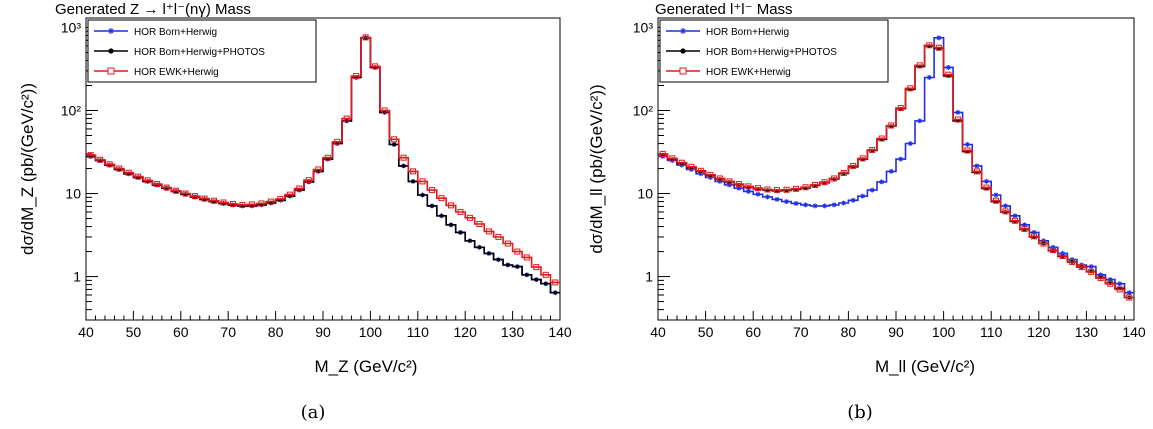 This screenshot has height=429, width=1153. I want to click on y-axis-label: dσ/dM_Z (pb/(GeV/c²)), so click(27, 169).